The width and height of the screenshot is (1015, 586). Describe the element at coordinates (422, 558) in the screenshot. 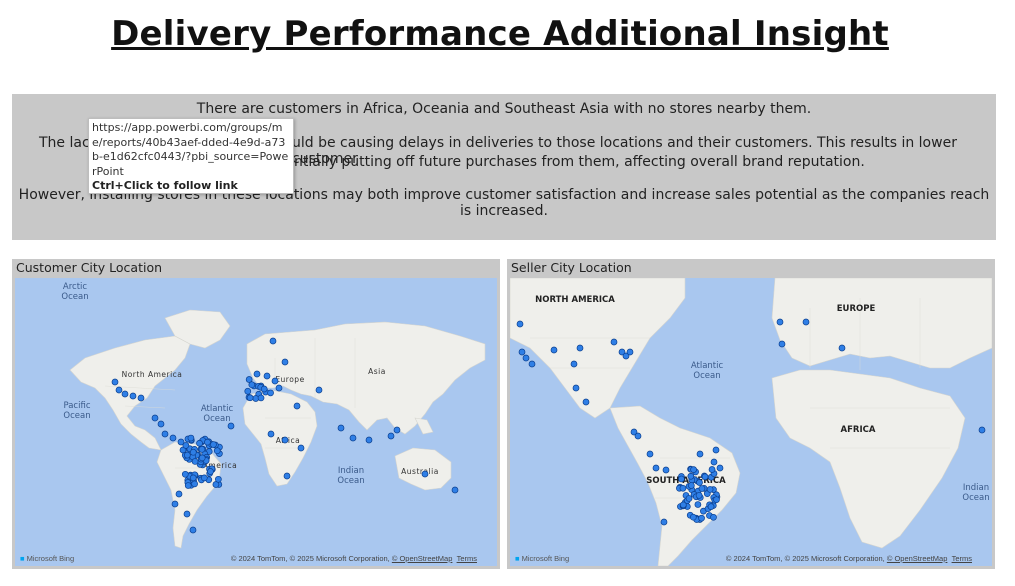

I see `customer-osm-link: © OpenStreetMap` at that location.